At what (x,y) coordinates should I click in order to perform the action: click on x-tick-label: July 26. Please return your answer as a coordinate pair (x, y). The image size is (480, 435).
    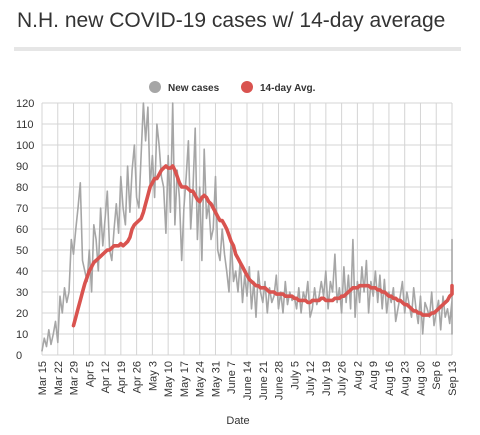
    Looking at the image, I should click on (343, 378).